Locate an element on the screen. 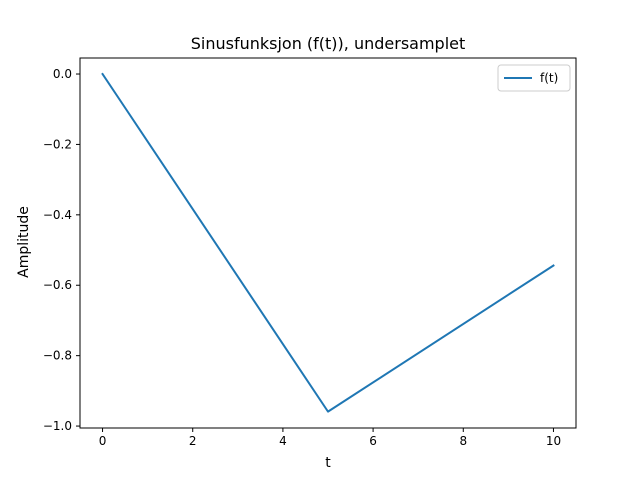 The width and height of the screenshot is (640, 484). x-tick-label: 4 is located at coordinates (283, 441).